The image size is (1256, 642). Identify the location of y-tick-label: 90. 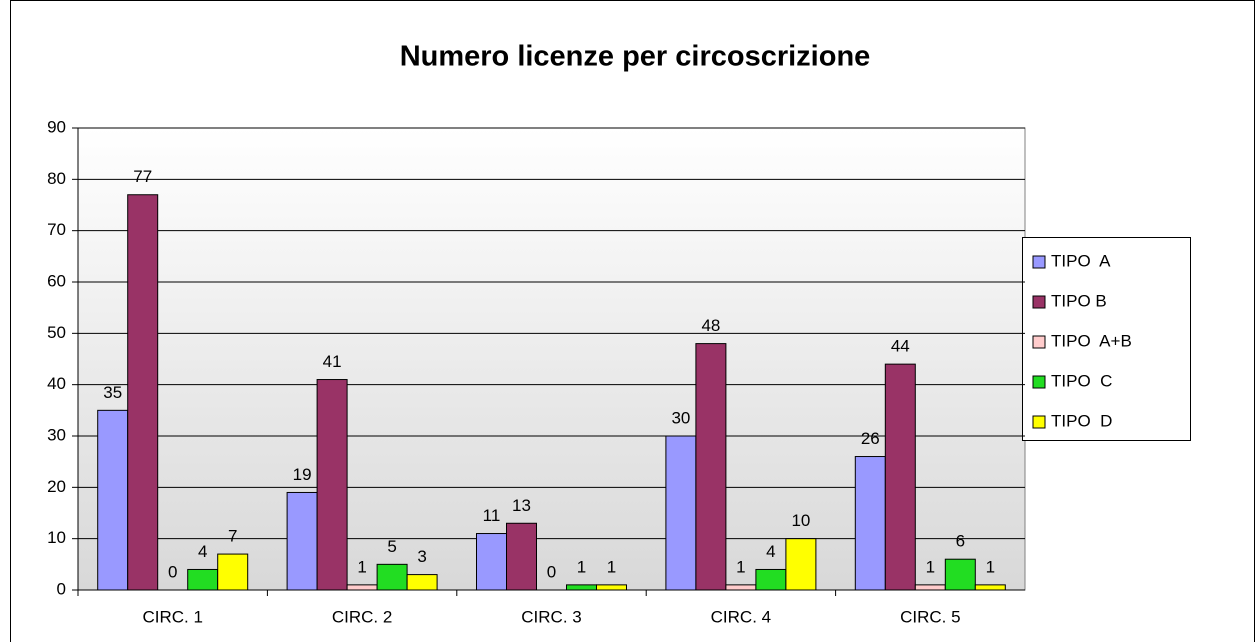
(56, 126).